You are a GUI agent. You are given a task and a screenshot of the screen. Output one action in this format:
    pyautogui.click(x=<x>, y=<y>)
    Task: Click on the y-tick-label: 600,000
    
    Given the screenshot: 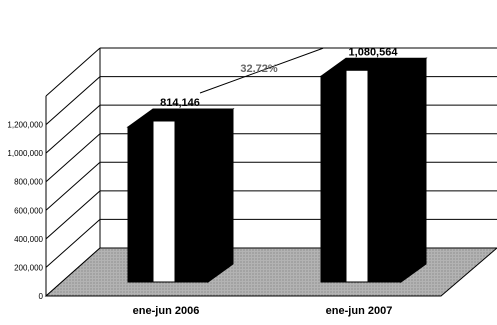 What is the action you would take?
    pyautogui.click(x=28, y=210)
    